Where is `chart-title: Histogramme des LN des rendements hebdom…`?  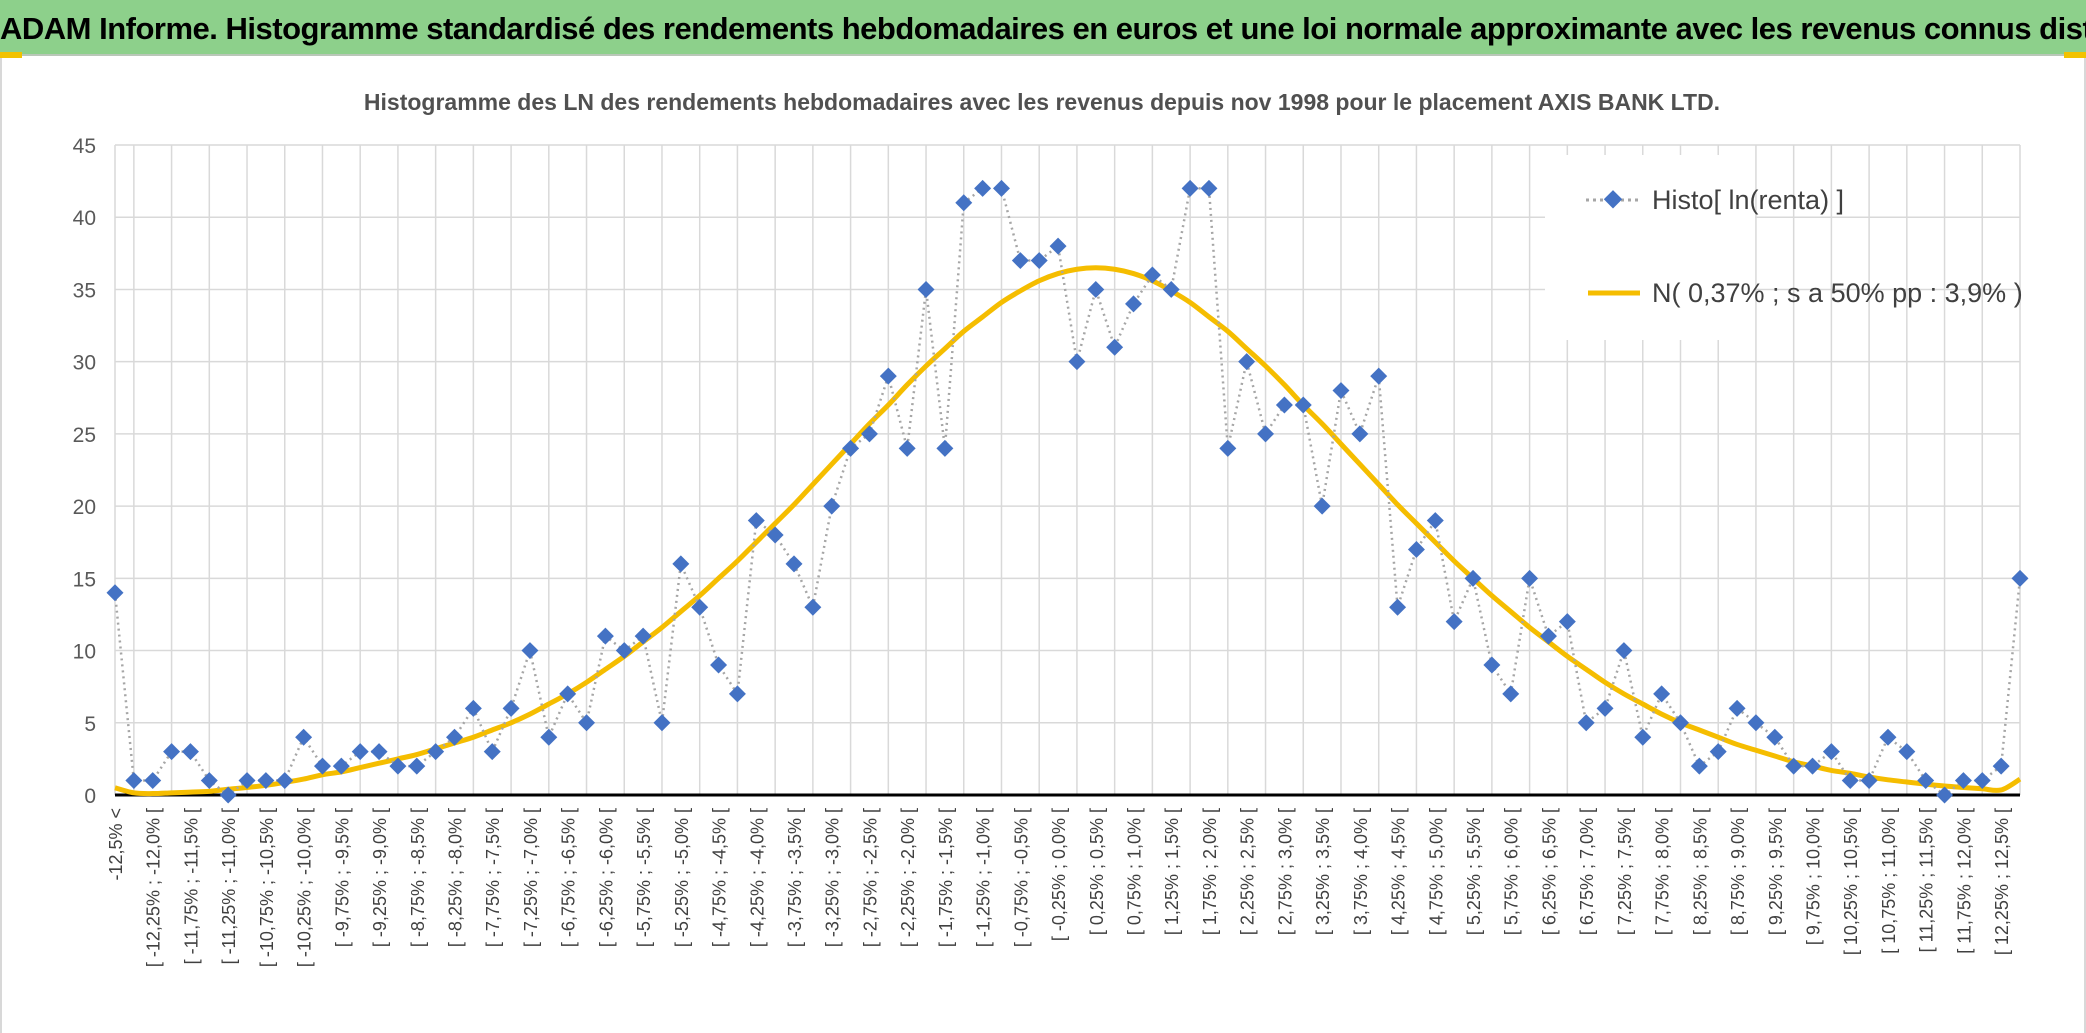 chart-title: Histogramme des LN des rendements hebdom… is located at coordinates (1042, 102).